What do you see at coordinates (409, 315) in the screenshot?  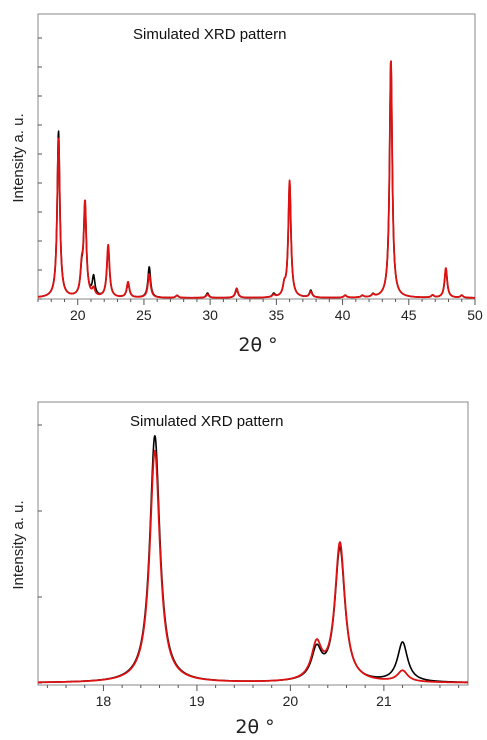 I see `x-tick-label-top: 45` at bounding box center [409, 315].